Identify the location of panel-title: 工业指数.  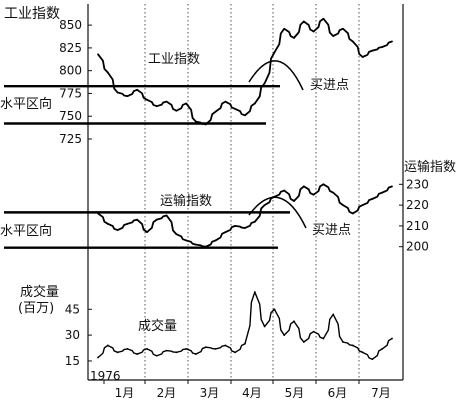
(32, 14).